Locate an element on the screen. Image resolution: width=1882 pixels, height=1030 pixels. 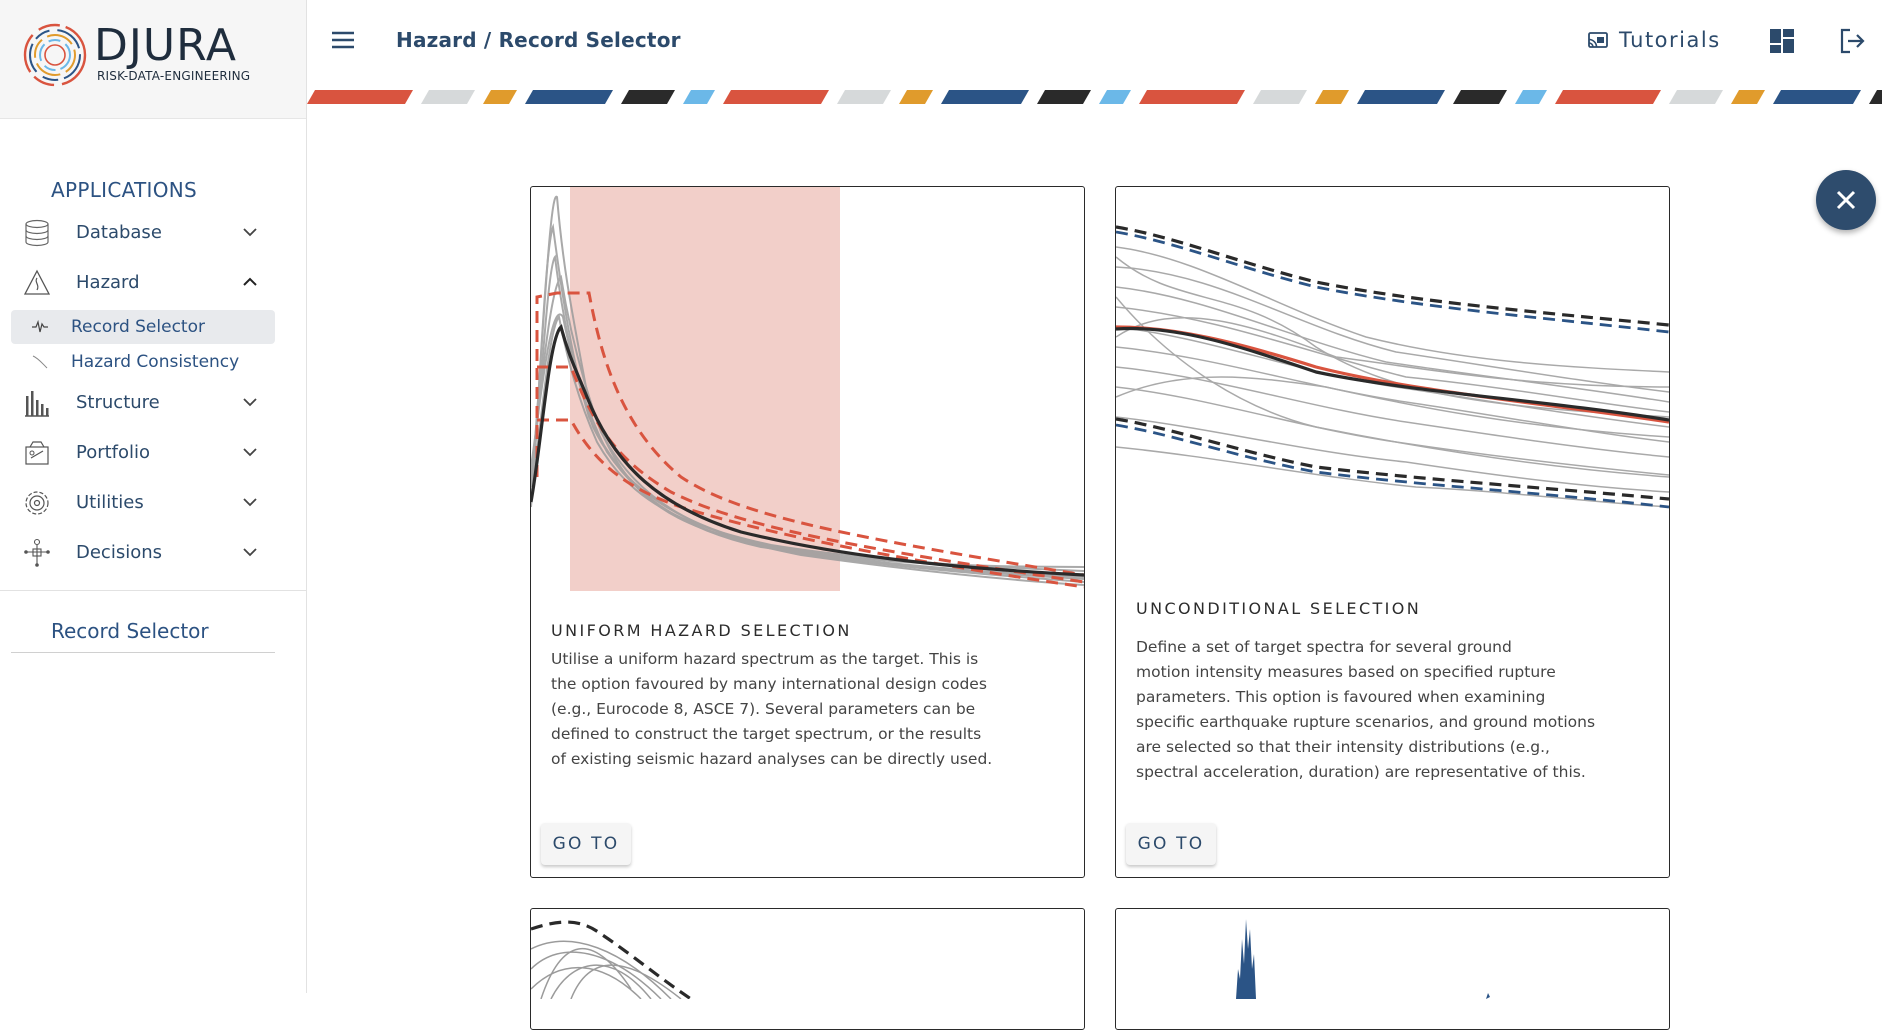
card-title: UNIFORM HAZARD SELECTION is located at coordinates (701, 630).